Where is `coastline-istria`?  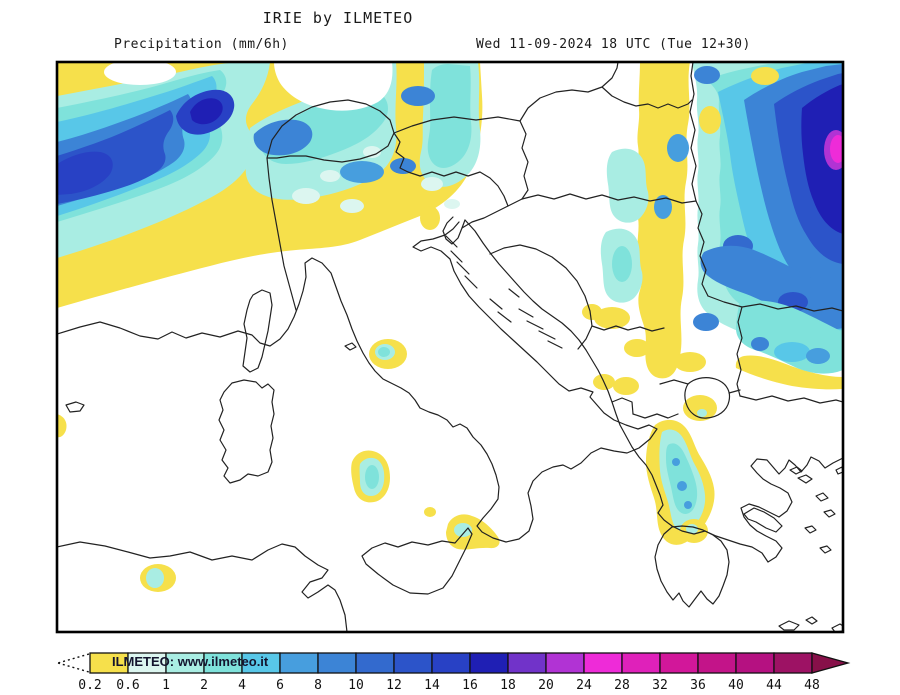
coastline-istria is located at coordinates (454, 230).